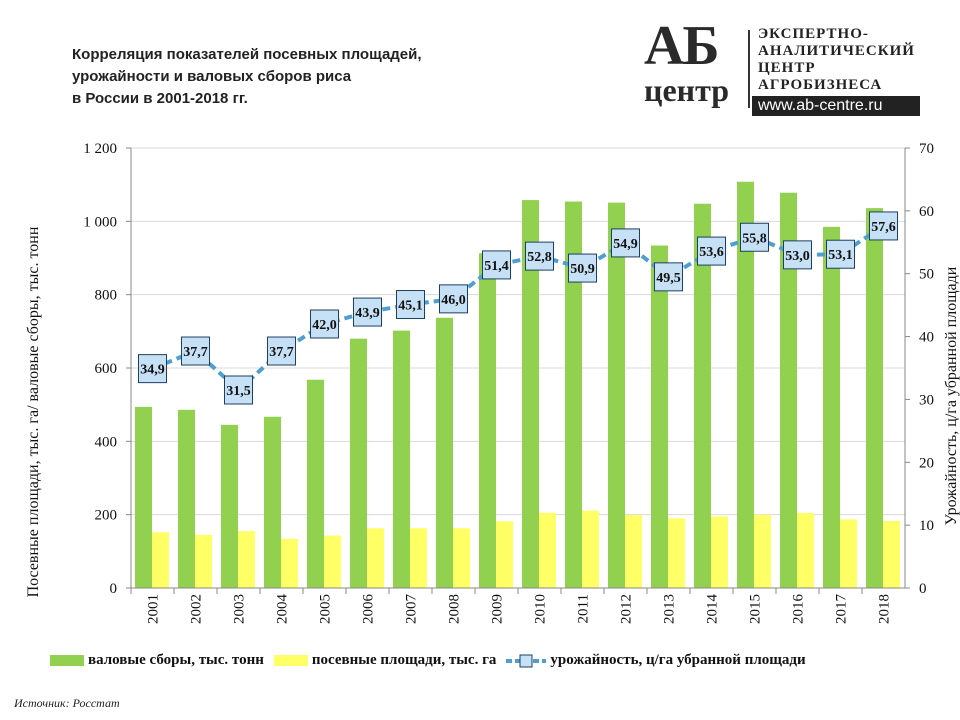 Image resolution: width=960 pixels, height=720 pixels. I want to click on bar-area-2016, so click(805, 550).